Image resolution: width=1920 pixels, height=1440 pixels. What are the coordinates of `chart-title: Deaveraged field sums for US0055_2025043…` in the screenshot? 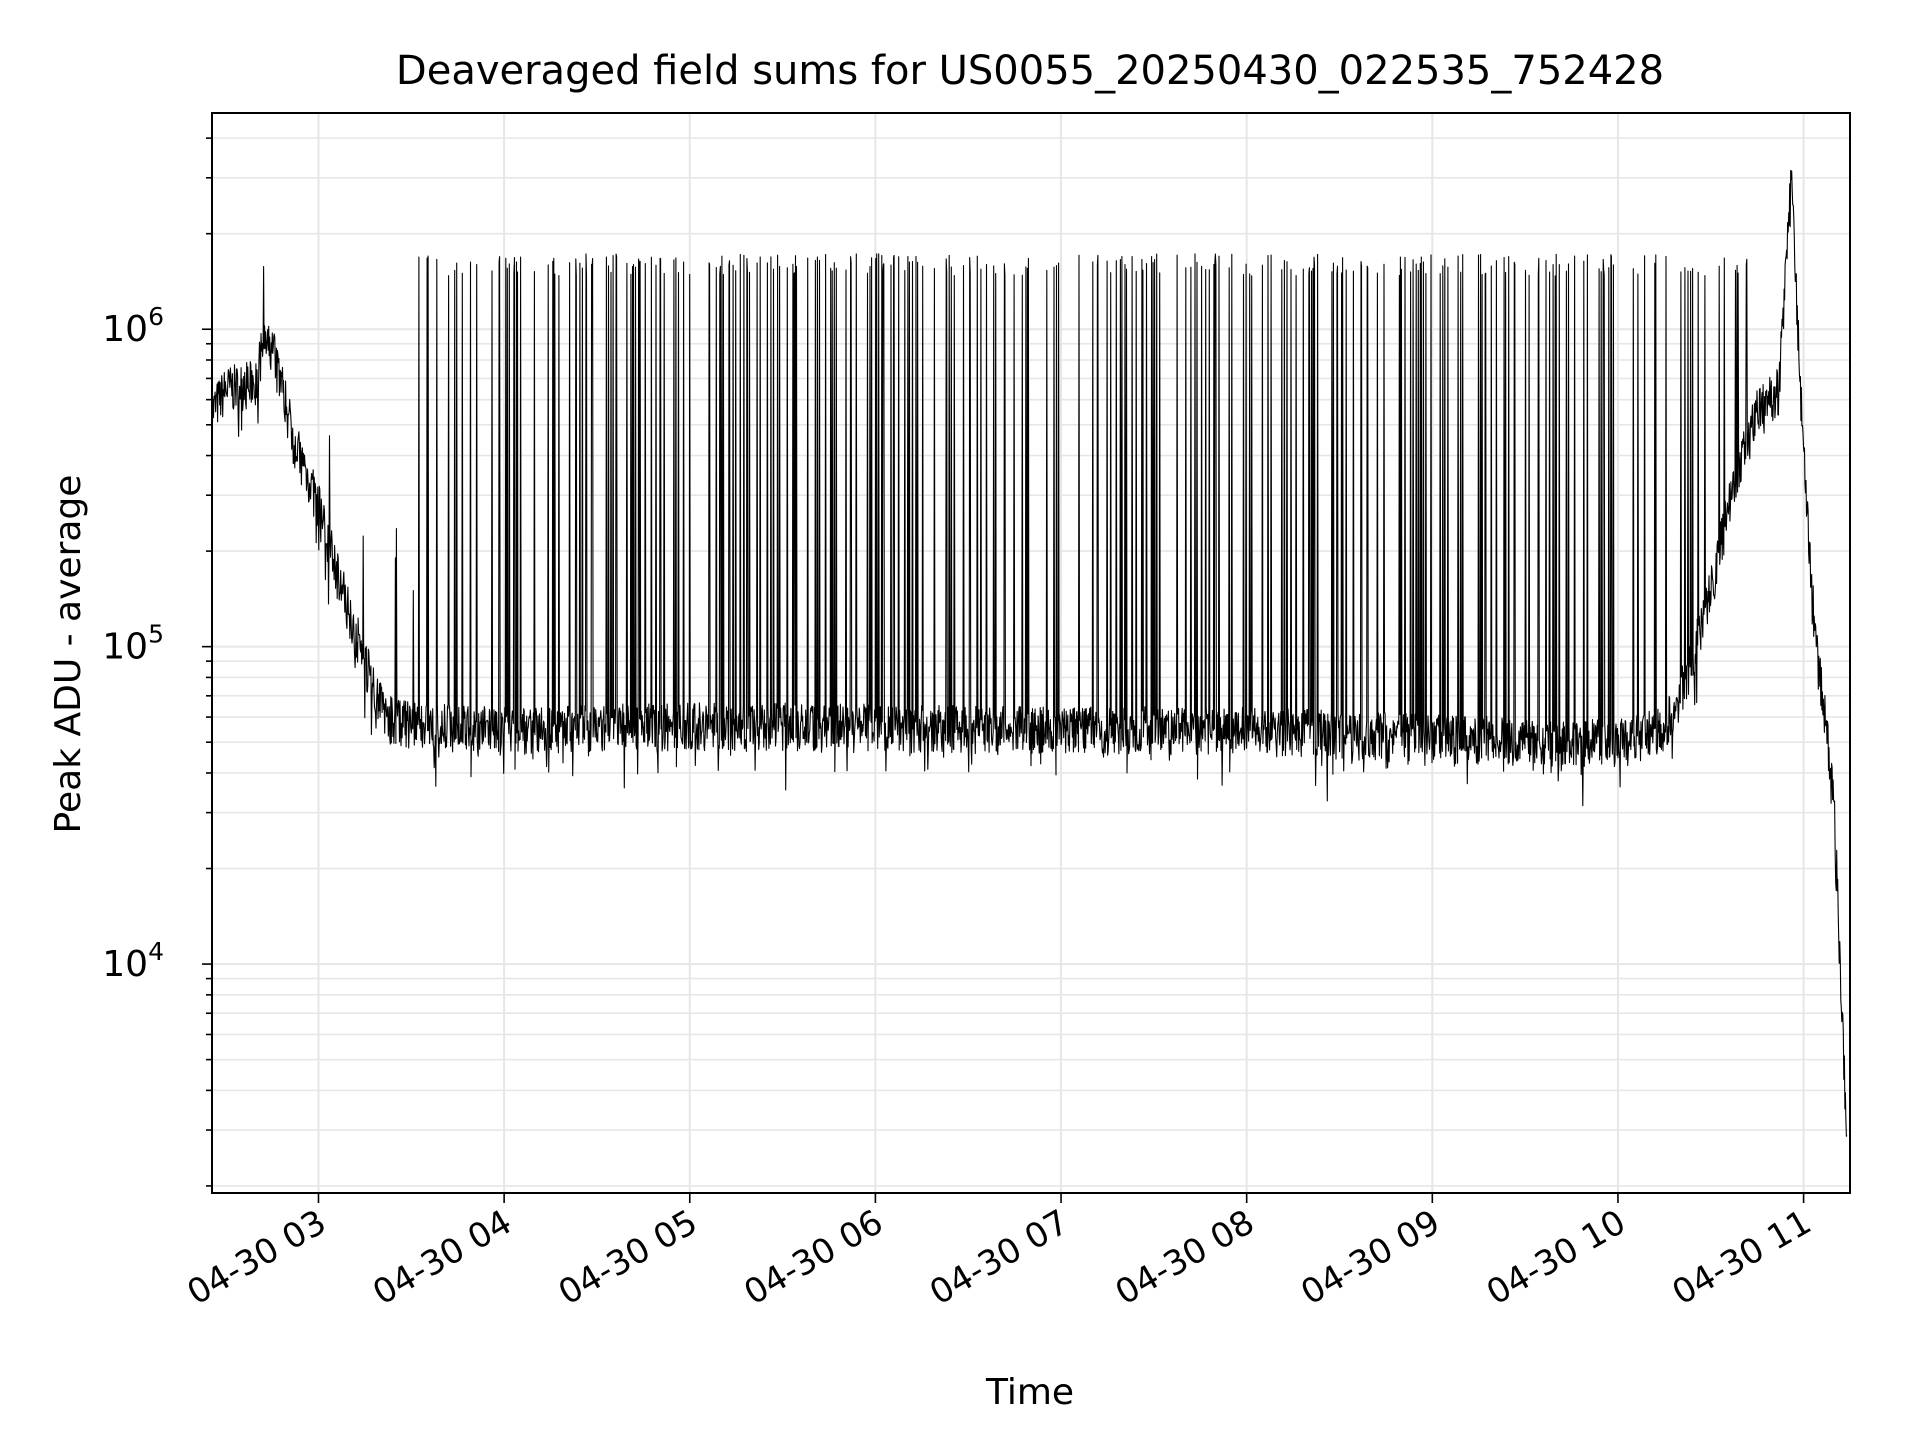 It's located at (1030, 71).